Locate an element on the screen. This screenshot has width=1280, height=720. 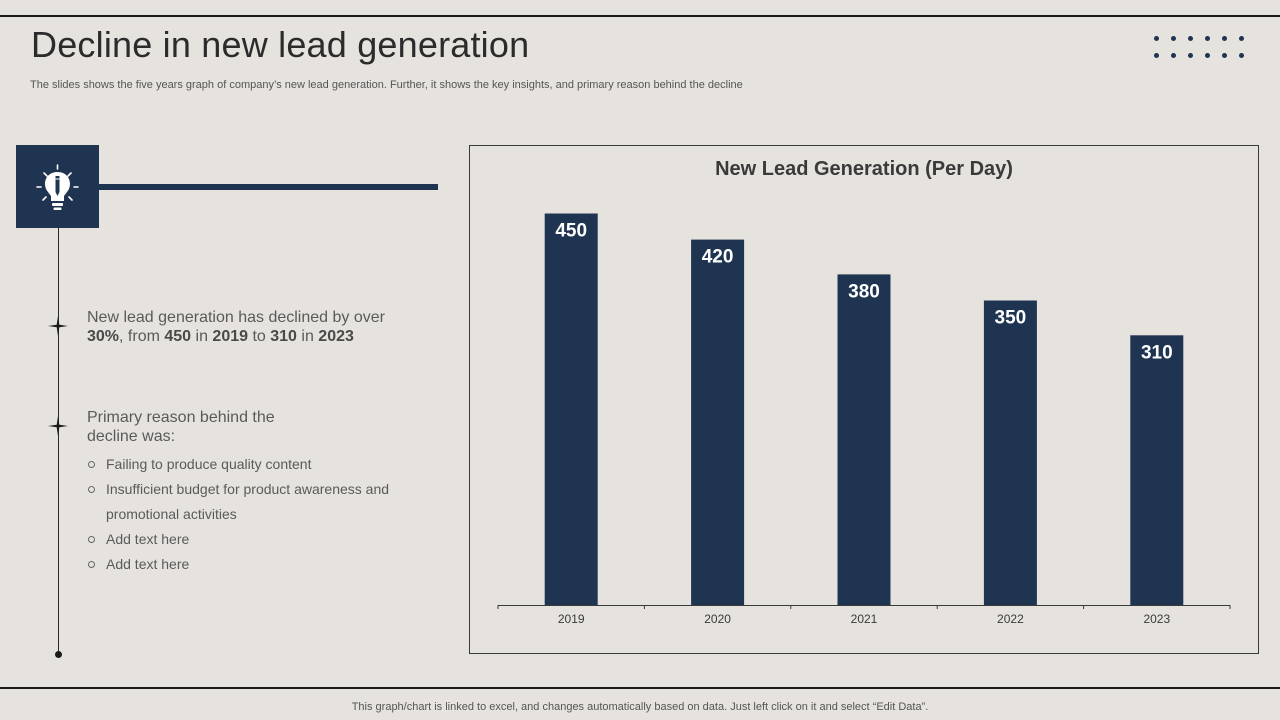
bar-2022 is located at coordinates (1010, 453).